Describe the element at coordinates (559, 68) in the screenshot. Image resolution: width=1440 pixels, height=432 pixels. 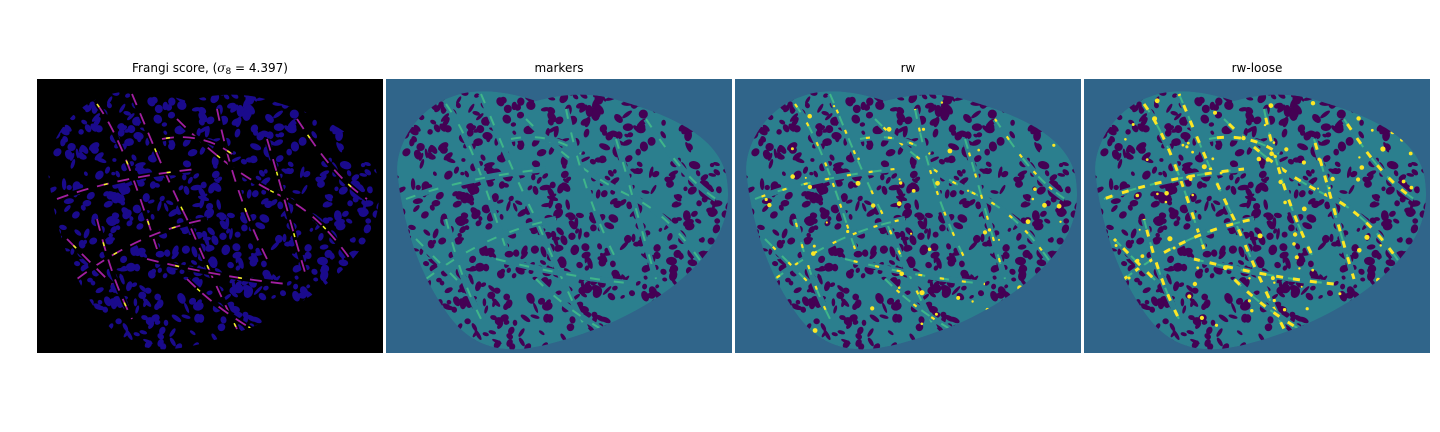
I see `panel-title-markers: markers` at that location.